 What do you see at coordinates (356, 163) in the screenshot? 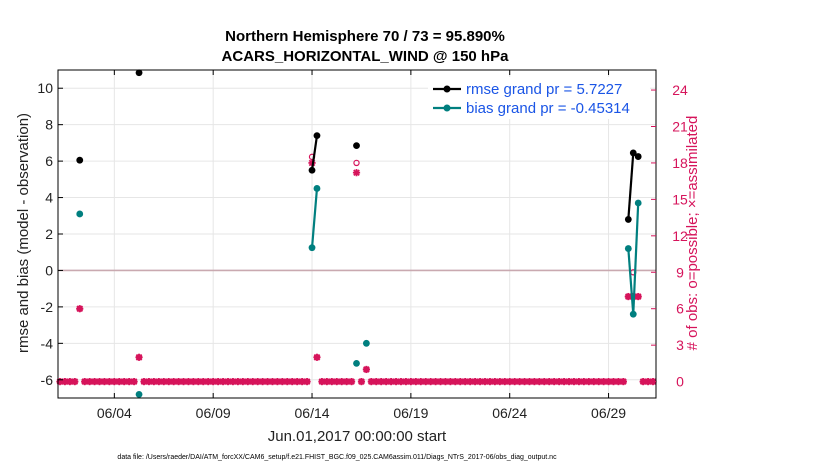
I see `obs-possible-marker` at bounding box center [356, 163].